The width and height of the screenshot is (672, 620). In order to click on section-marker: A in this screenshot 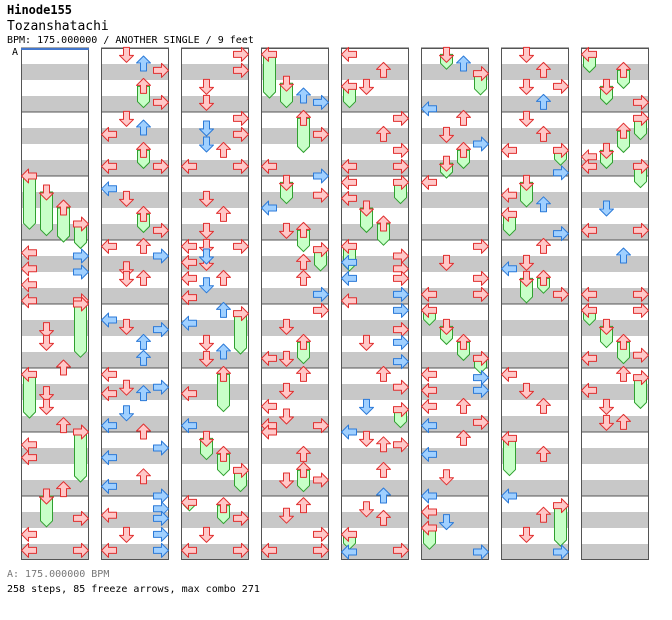, I will do `click(15, 52)`.